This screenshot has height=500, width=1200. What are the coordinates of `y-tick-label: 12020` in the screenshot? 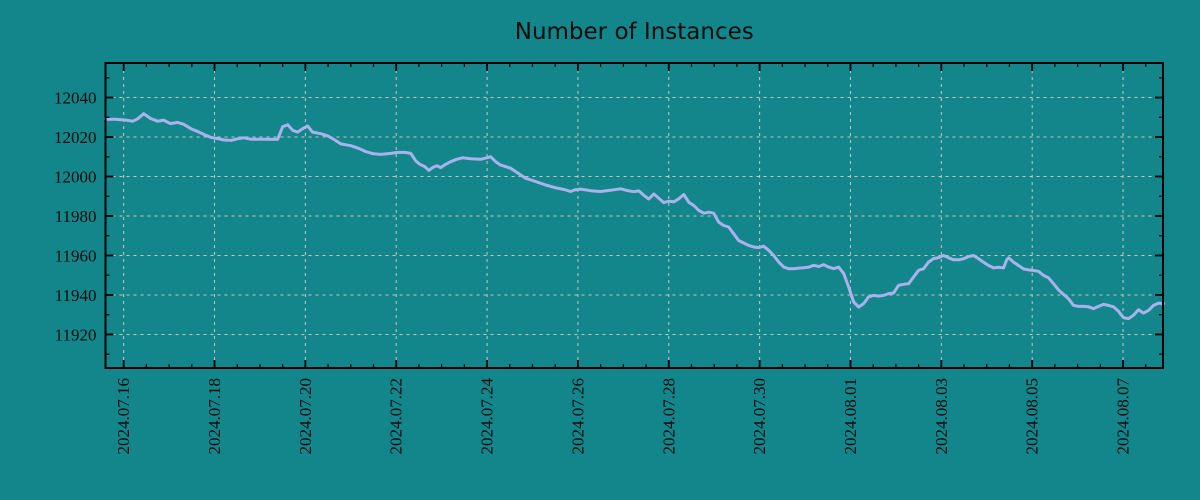 It's located at (75, 137).